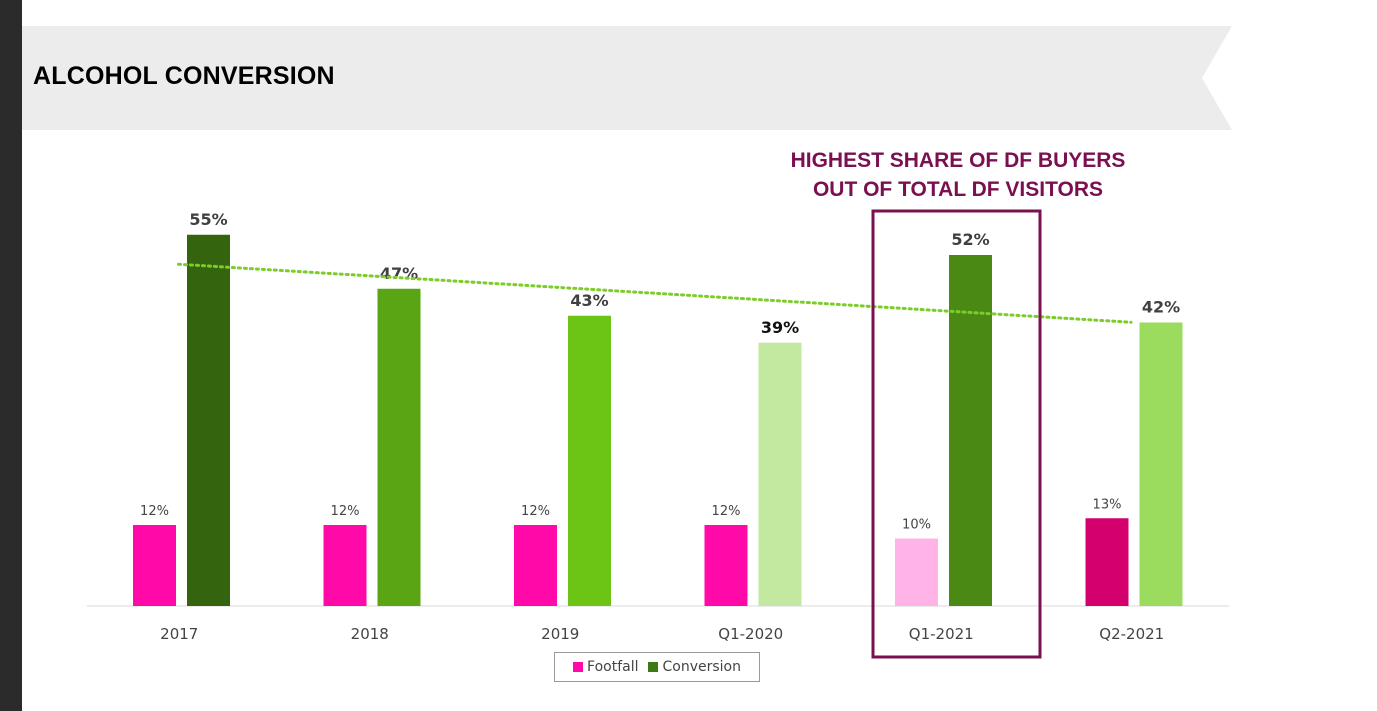  What do you see at coordinates (370, 634) in the screenshot?
I see `x-tick-label-2018: 2018` at bounding box center [370, 634].